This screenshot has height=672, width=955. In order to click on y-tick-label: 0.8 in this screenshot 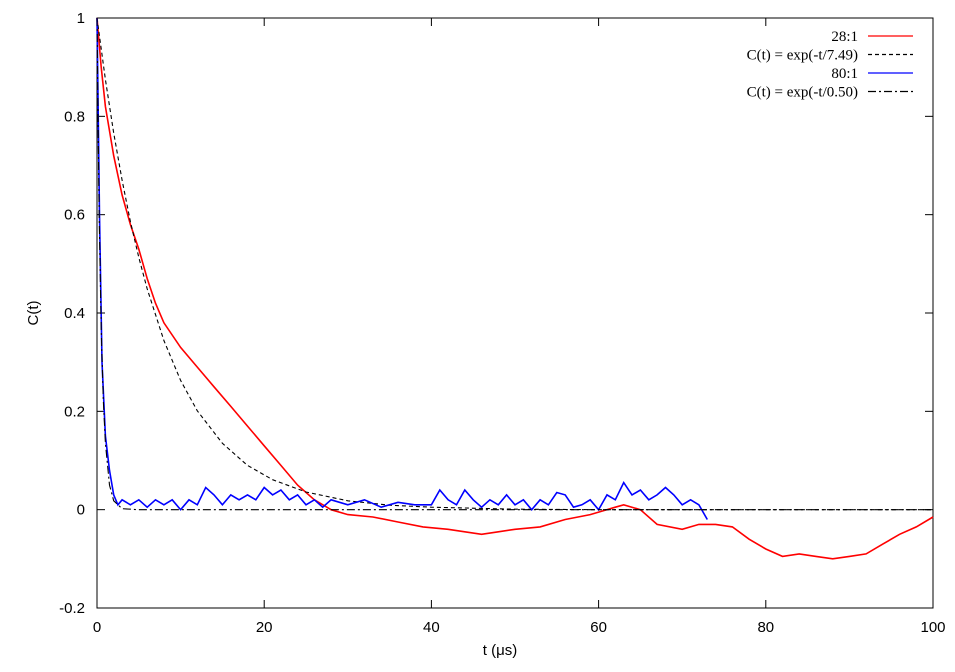, I will do `click(74, 116)`.